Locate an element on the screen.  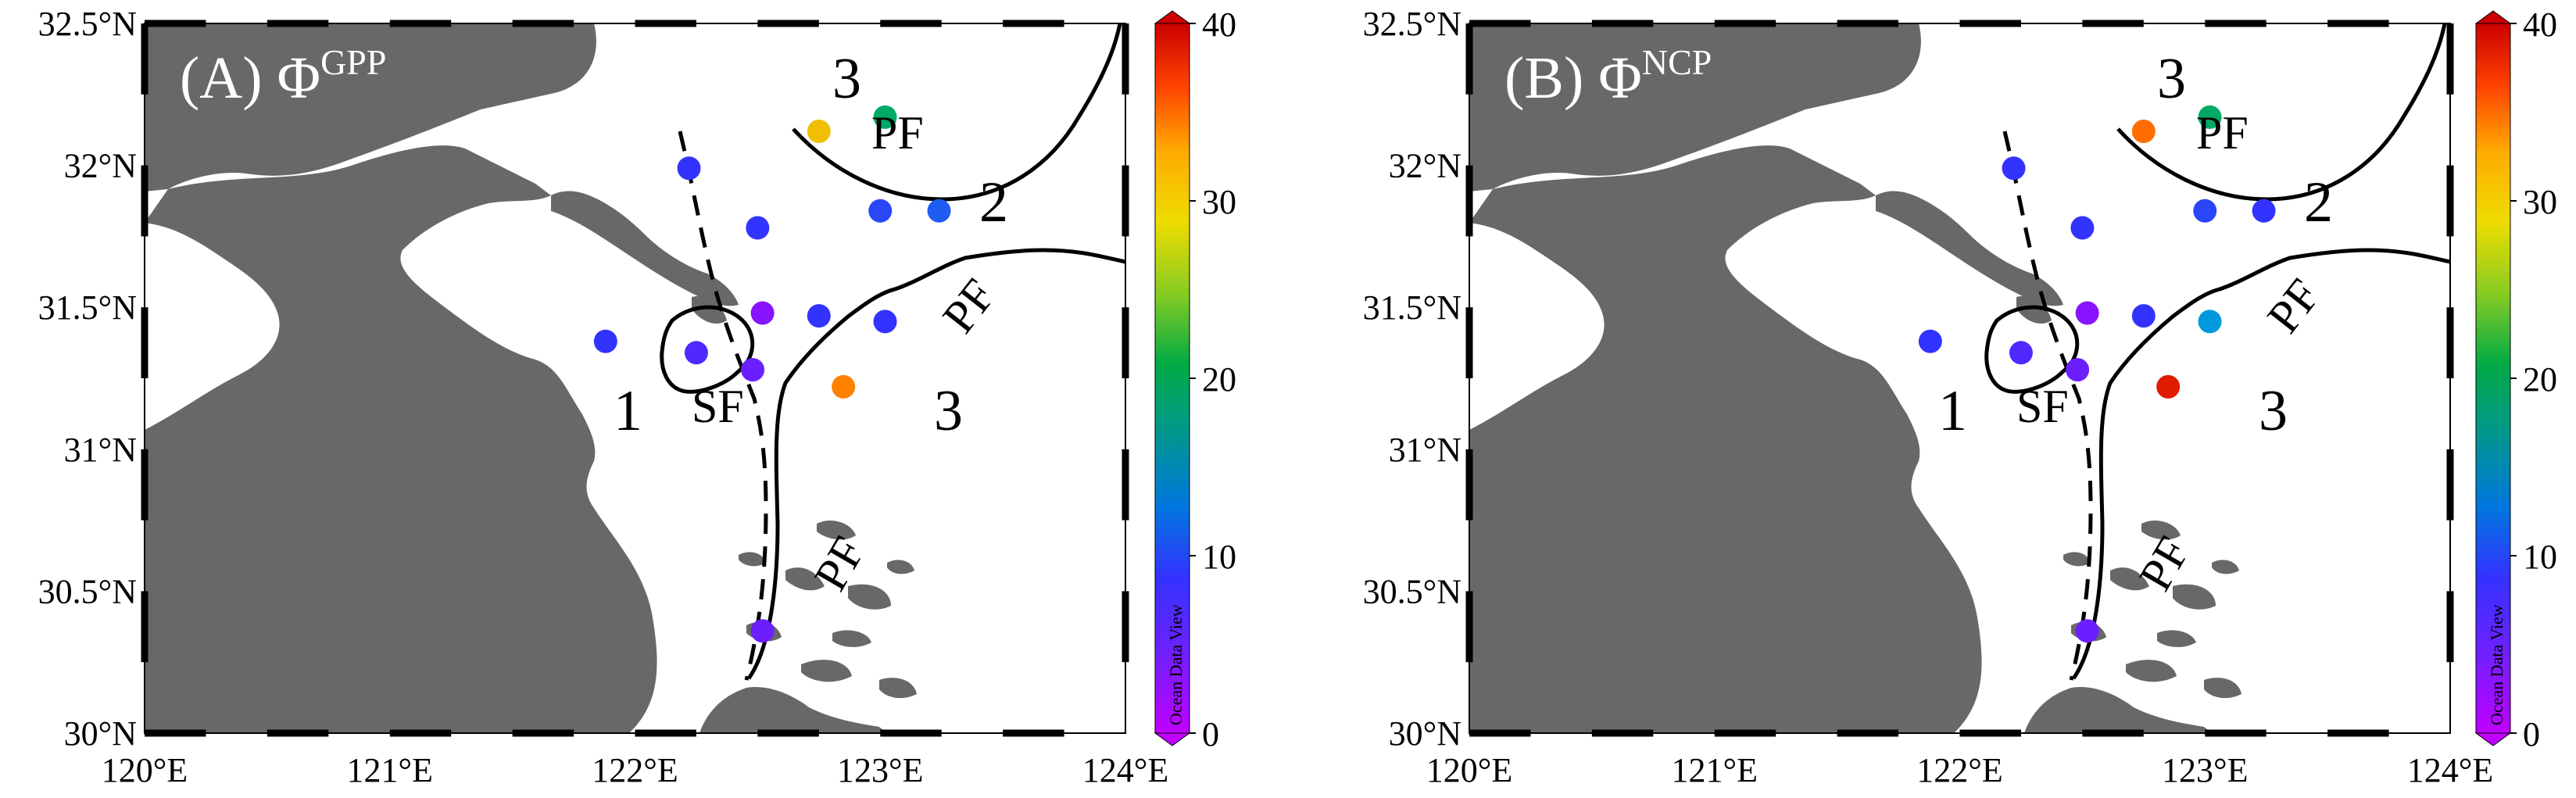
colorbar-a: Ocean Data View 0 10 20 30 40 is located at coordinates (1195, 379).